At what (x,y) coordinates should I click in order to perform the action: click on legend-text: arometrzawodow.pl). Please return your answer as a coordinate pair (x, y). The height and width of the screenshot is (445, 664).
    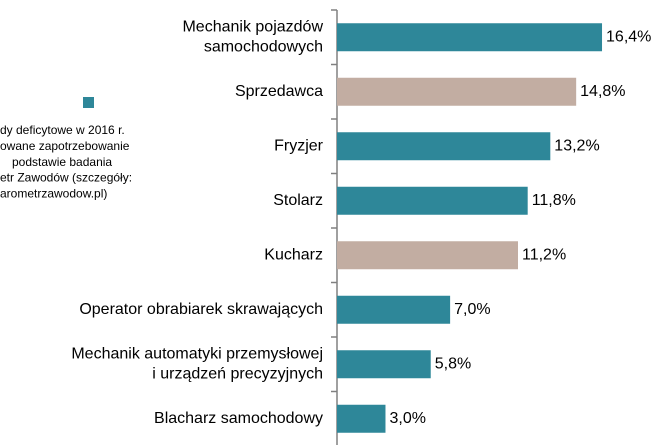
    Looking at the image, I should click on (53, 193).